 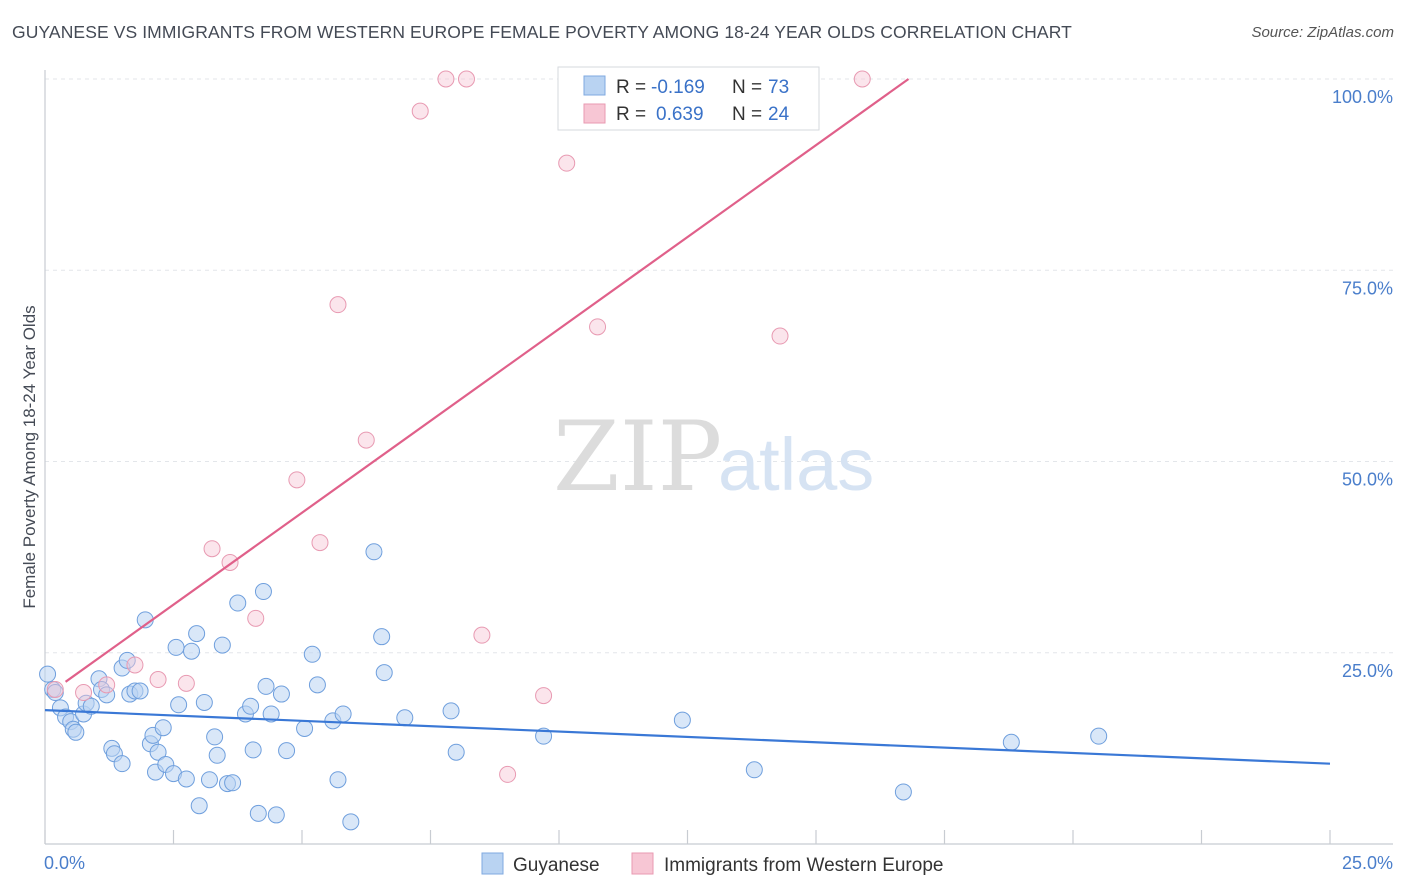 What do you see at coordinates (631, 114) in the screenshot?
I see `legend-r-label-2: R =` at bounding box center [631, 114].